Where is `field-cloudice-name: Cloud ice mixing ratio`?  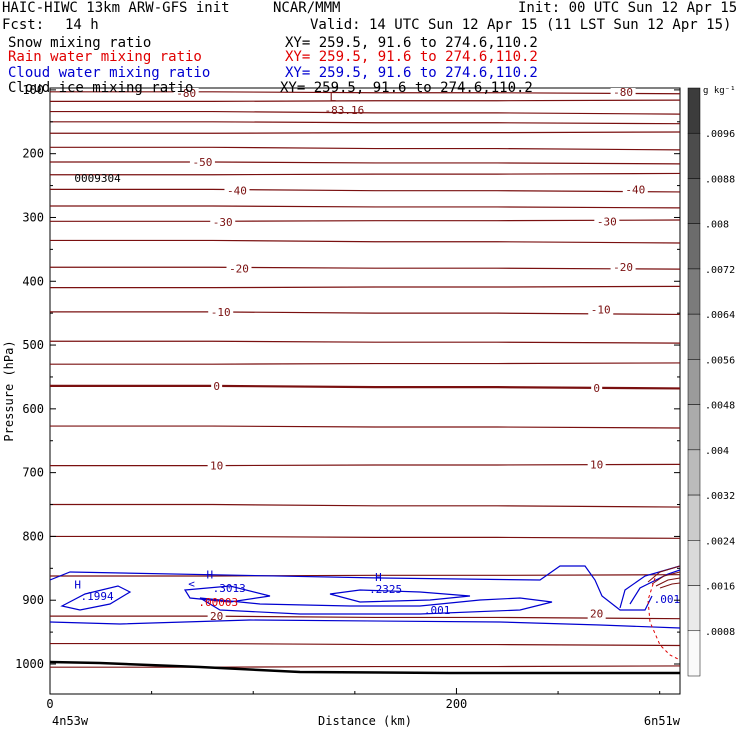 field-cloudice-name: Cloud ice mixing ratio is located at coordinates (101, 88).